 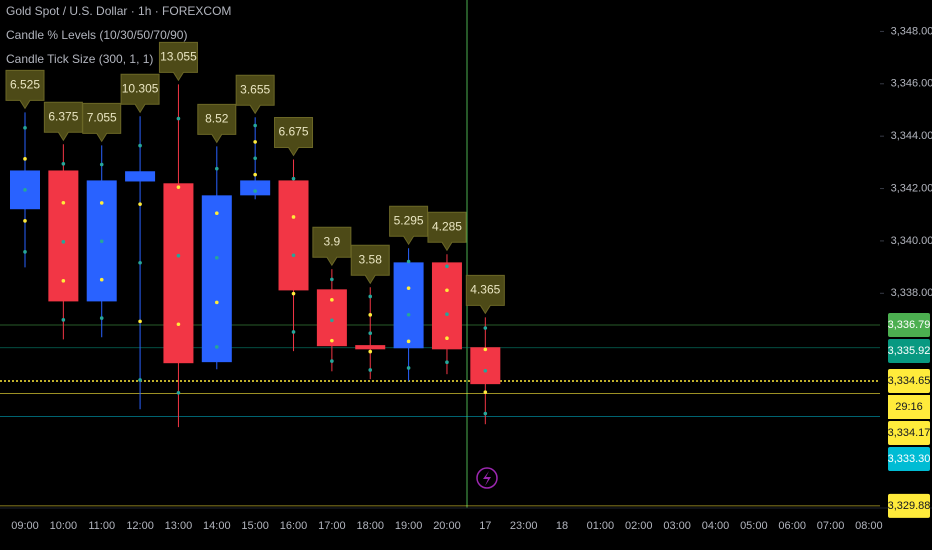 I want to click on y-tick-label: 3,340.00, so click(x=911, y=241).